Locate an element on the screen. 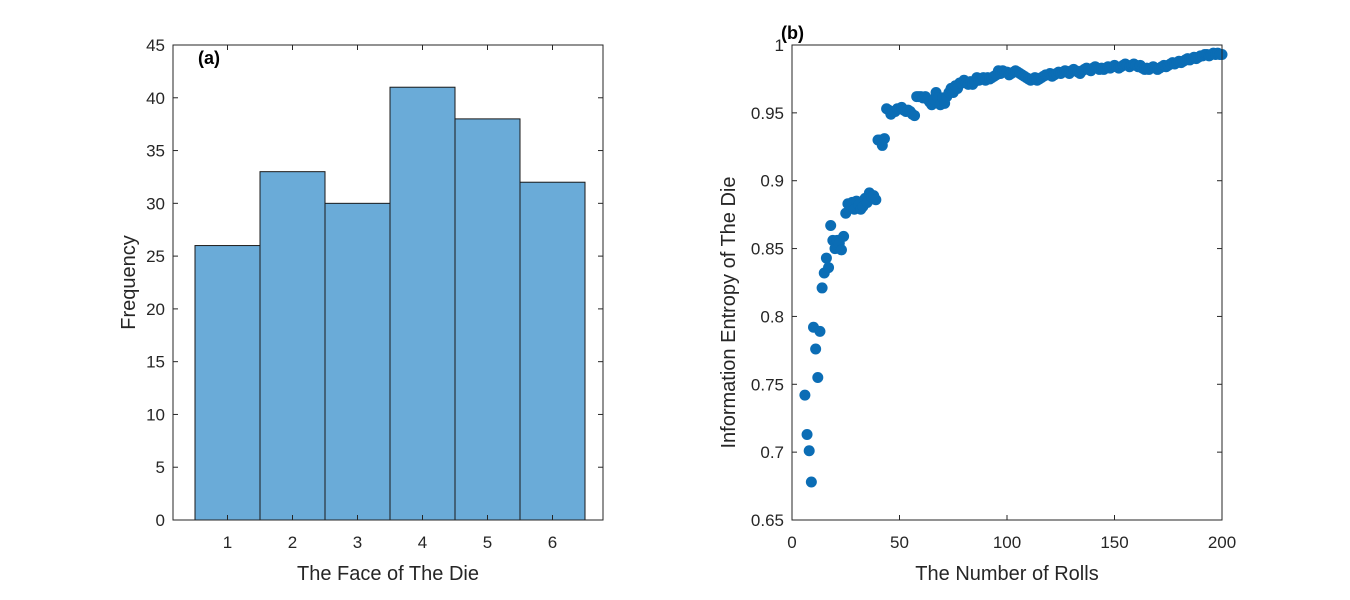 The height and width of the screenshot is (600, 1350). x-tick-label: 1 is located at coordinates (227, 542).